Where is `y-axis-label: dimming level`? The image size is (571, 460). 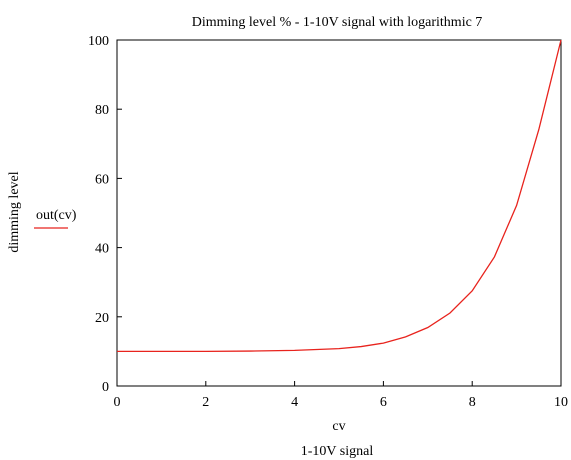
y-axis-label: dimming level is located at coordinates (14, 211).